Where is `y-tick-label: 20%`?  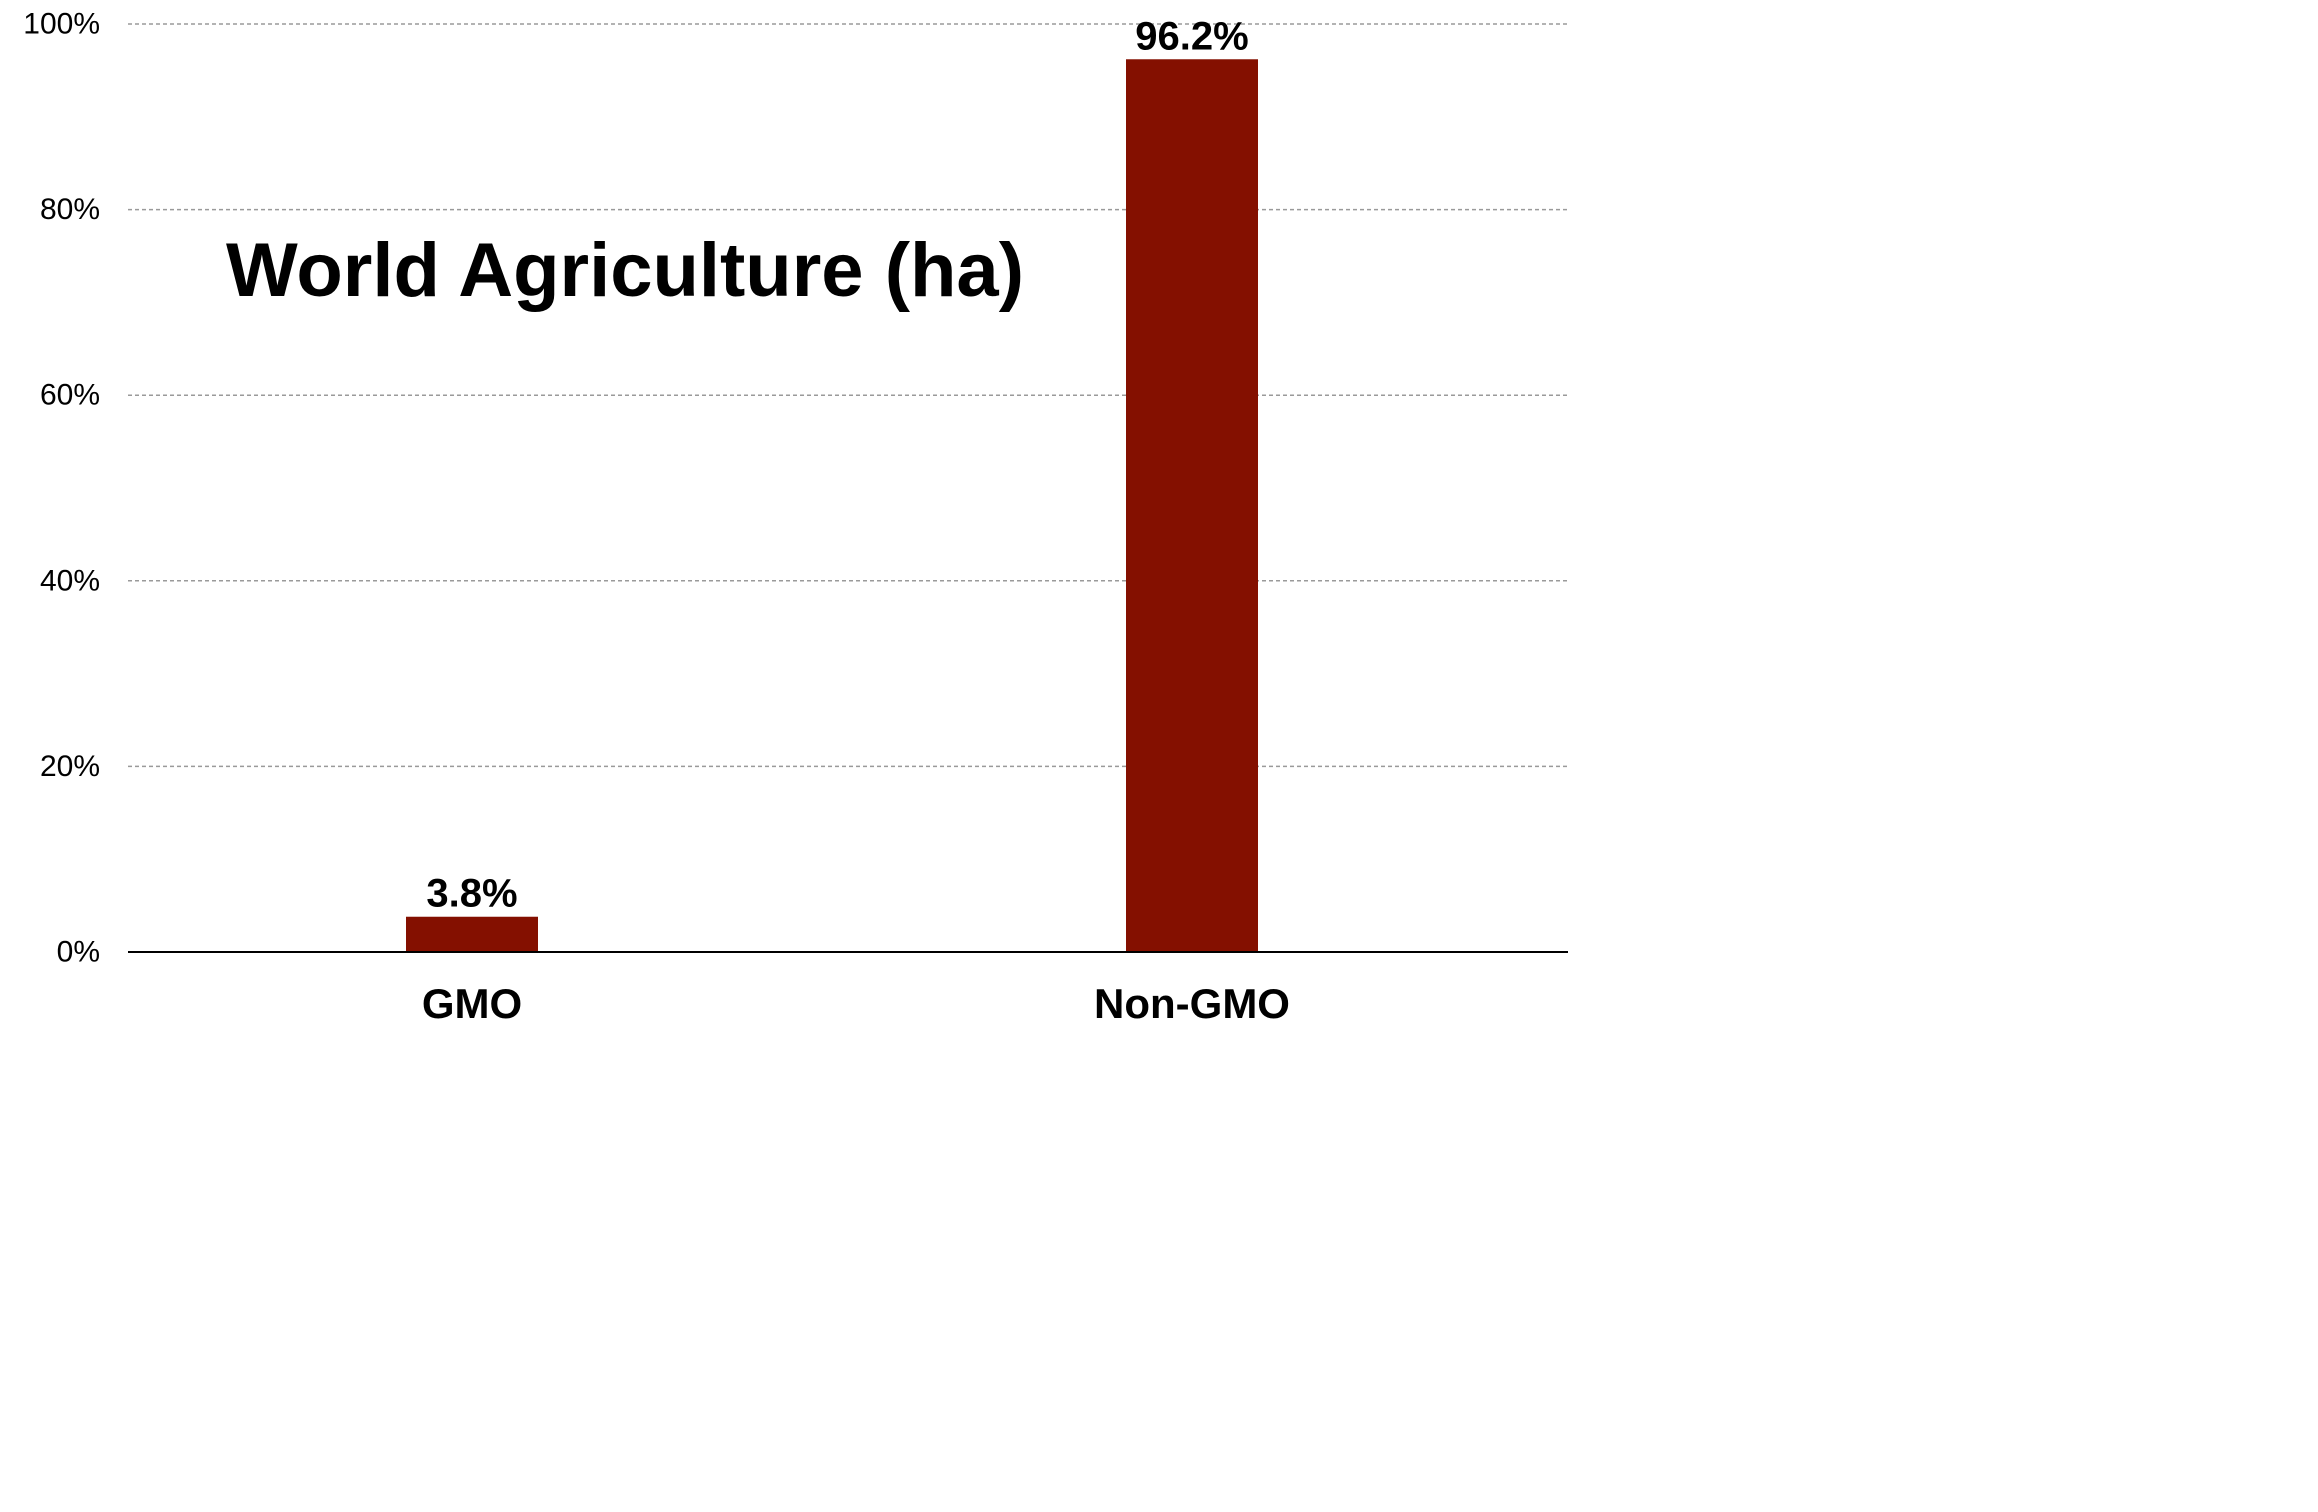
y-tick-label: 20% is located at coordinates (70, 766).